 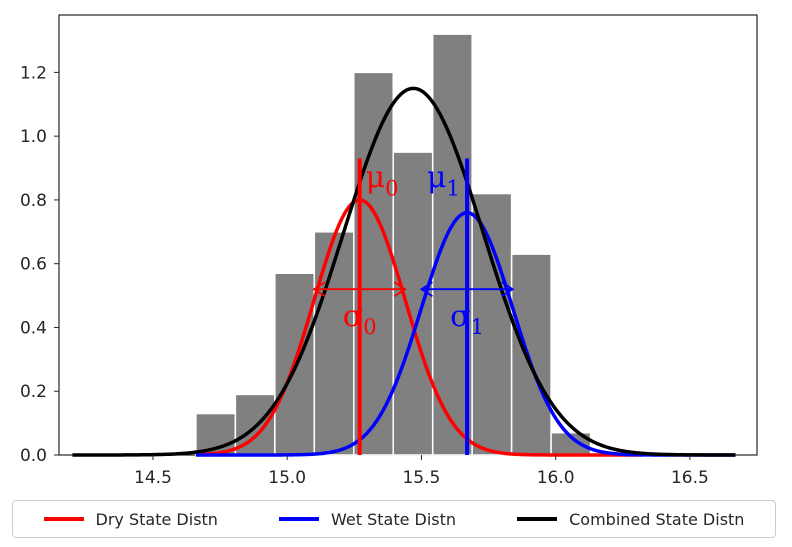 I want to click on x-axis: 14.5 15.0 15.5 16.0 16.5, so click(x=421, y=471).